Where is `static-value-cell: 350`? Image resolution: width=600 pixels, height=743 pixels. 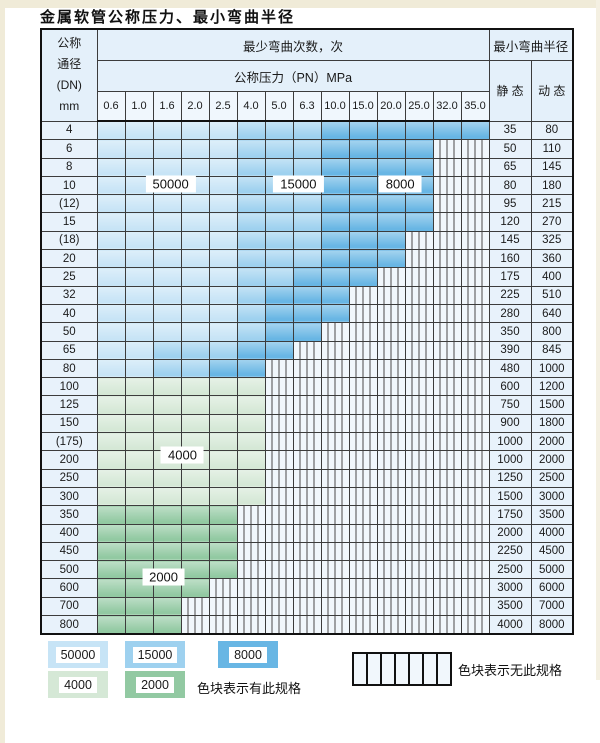 static-value-cell: 350 is located at coordinates (510, 332).